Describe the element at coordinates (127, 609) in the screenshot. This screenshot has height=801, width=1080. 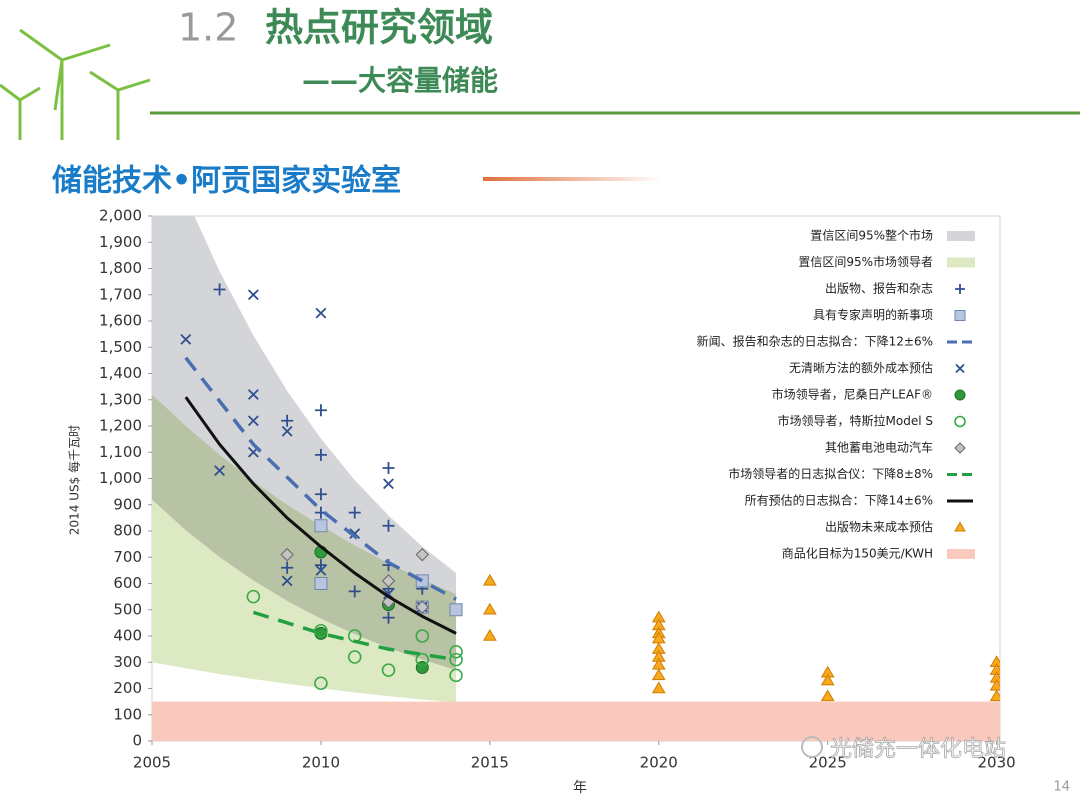
I see `y-tick-label: 500` at that location.